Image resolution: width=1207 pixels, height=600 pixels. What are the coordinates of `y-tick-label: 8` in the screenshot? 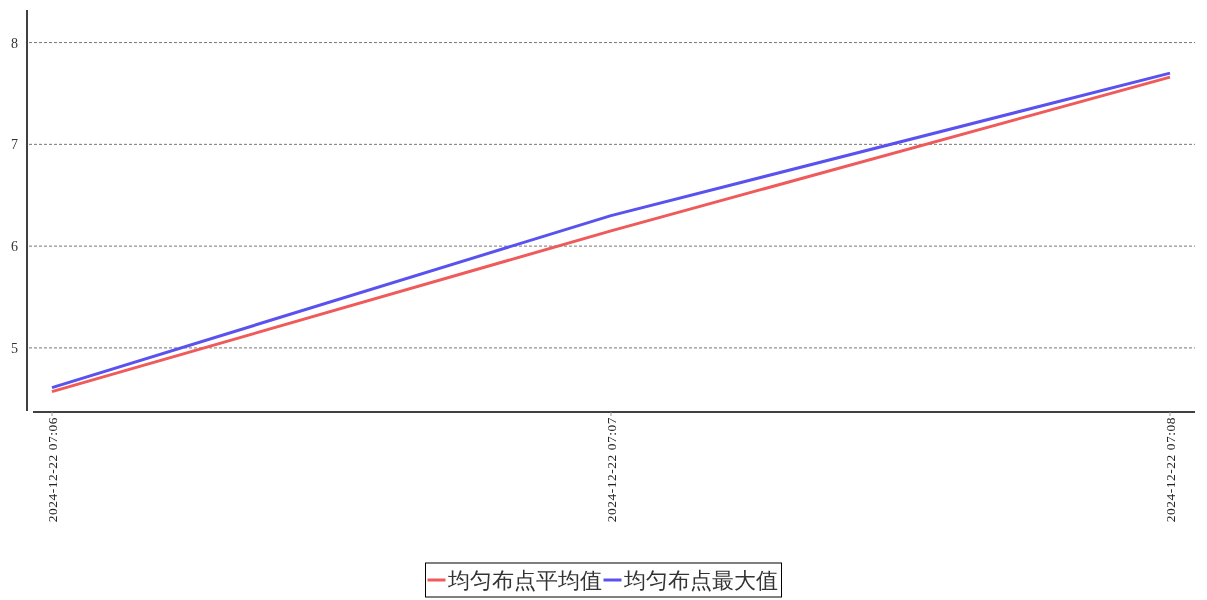 It's located at (14, 43).